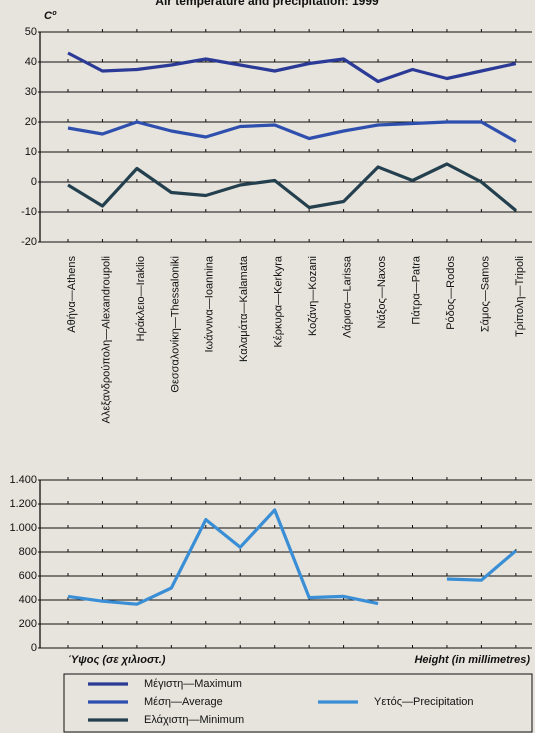 The width and height of the screenshot is (535, 733). Describe the element at coordinates (298, 703) in the screenshot. I see `legend-box` at that location.